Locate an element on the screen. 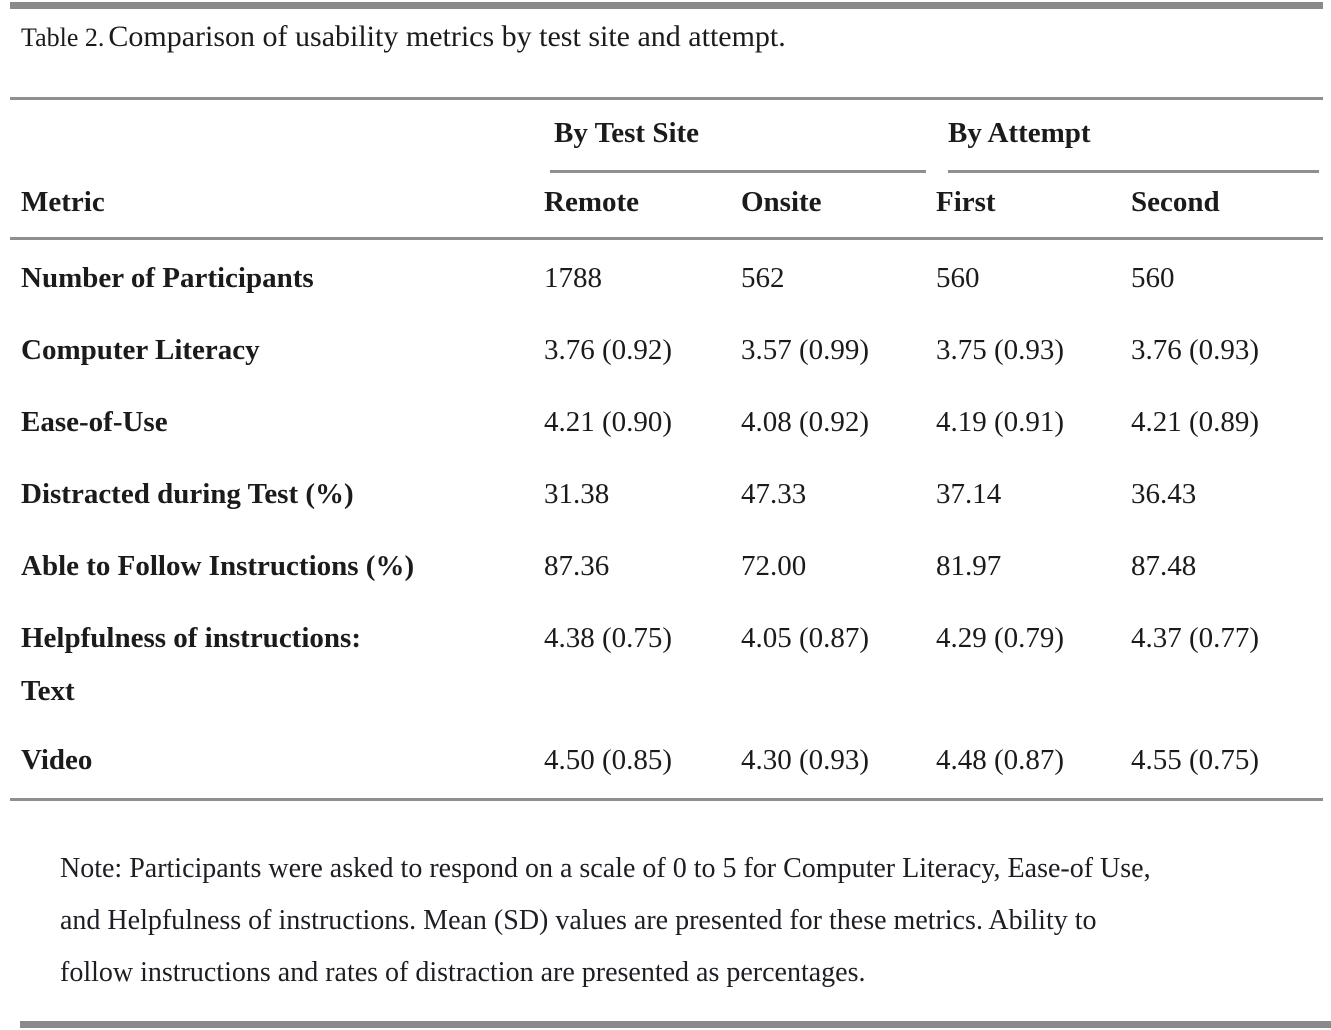 The height and width of the screenshot is (1030, 1331). cell-remote: 31.38 is located at coordinates (577, 494).